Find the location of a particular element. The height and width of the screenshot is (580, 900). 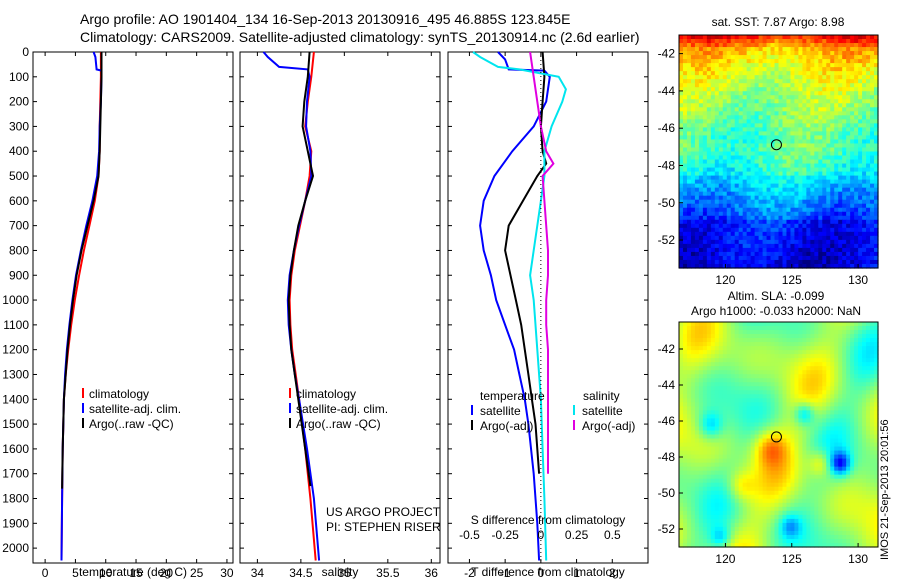

difference-xtick-label: -2 is located at coordinates (469, 573).